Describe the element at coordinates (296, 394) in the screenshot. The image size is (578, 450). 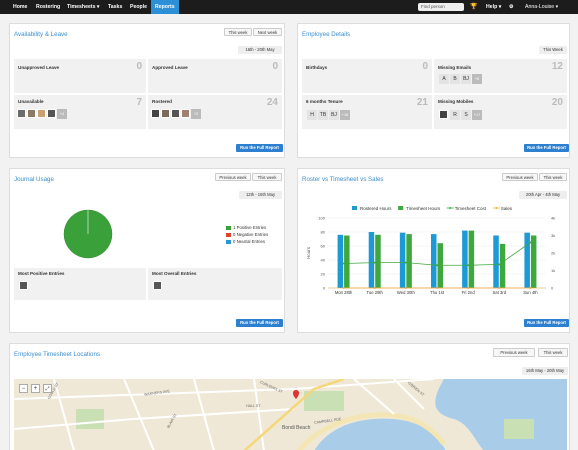
I see `map-marker-icon` at that location.